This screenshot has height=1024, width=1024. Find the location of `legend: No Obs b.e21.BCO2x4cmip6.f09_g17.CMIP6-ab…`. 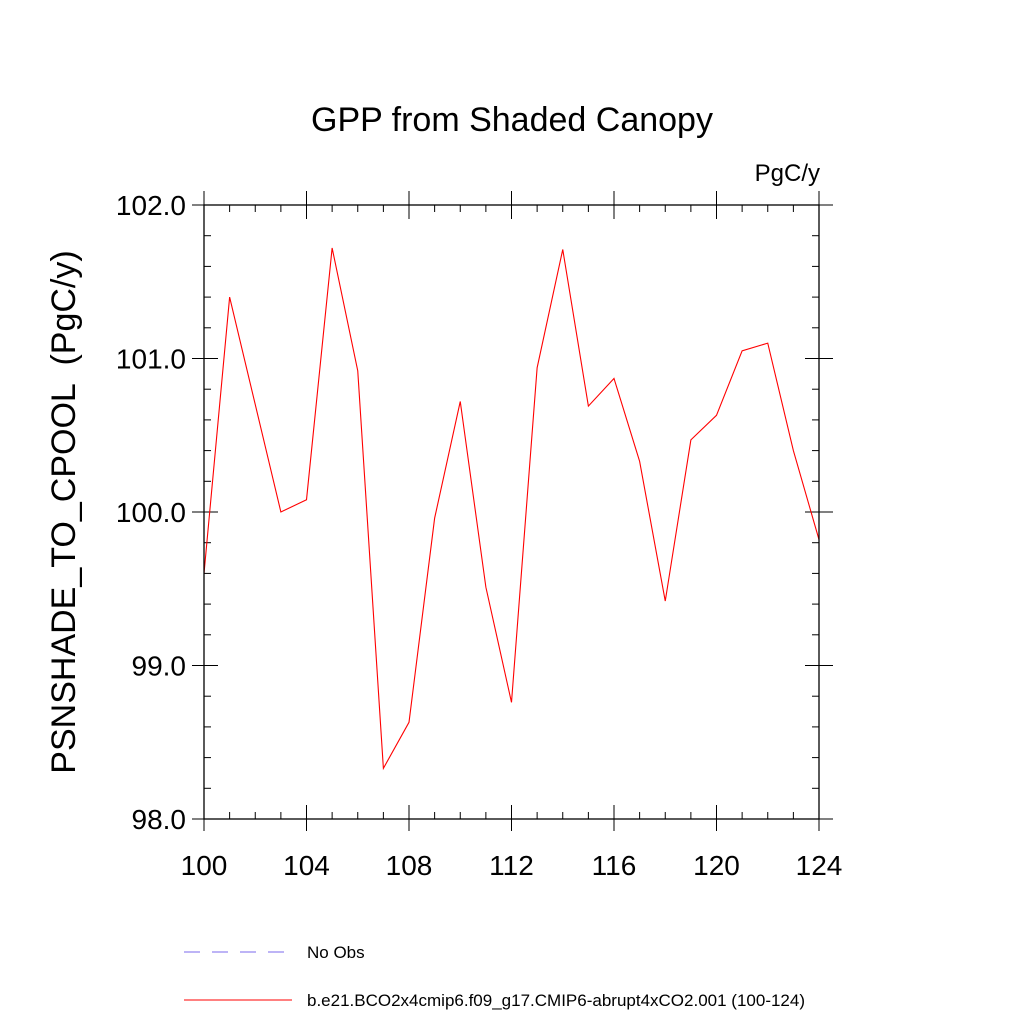

legend: No Obs b.e21.BCO2x4cmip6.f09_g17.CMIP6-ab… is located at coordinates (494, 976).